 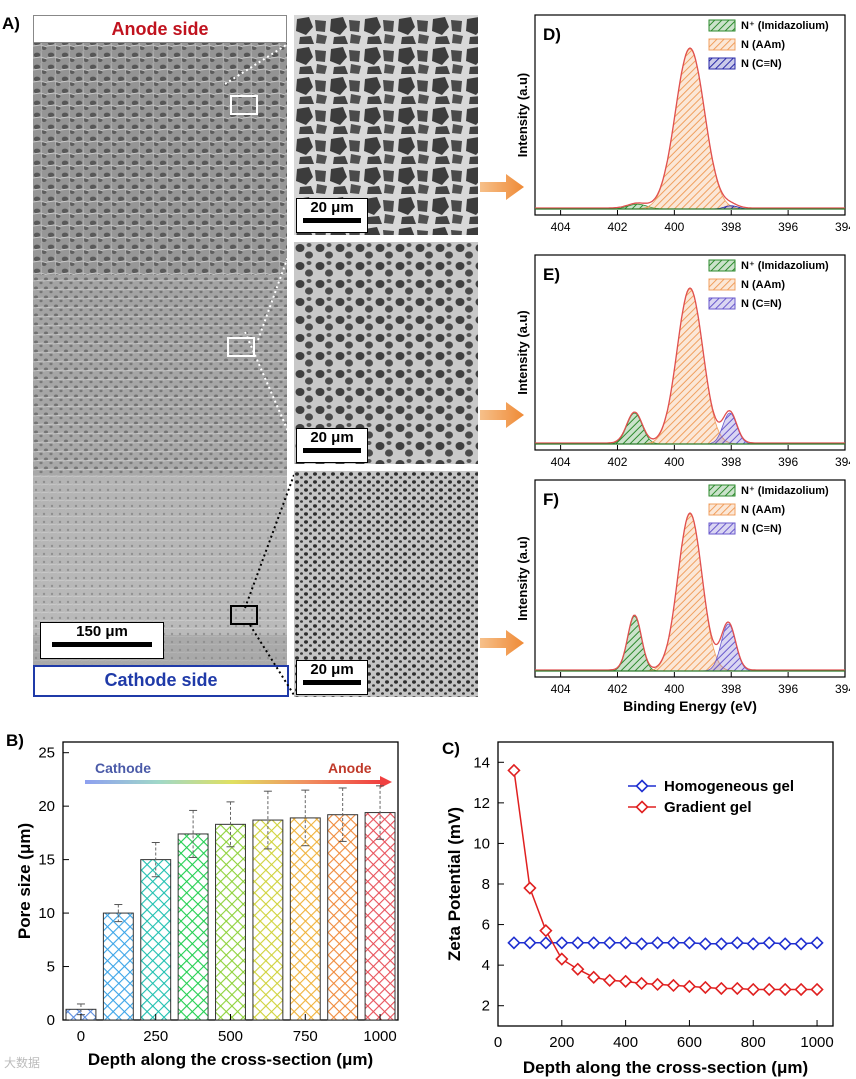 I want to click on cathode-side-label: Cathode side, so click(x=161, y=681).